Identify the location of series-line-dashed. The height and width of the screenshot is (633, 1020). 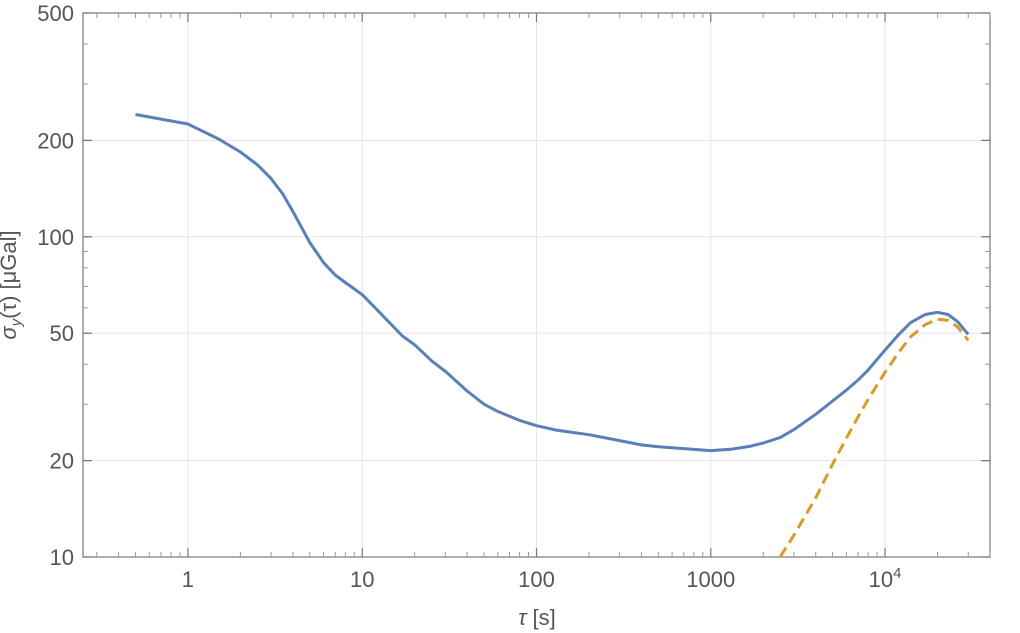
(874, 437).